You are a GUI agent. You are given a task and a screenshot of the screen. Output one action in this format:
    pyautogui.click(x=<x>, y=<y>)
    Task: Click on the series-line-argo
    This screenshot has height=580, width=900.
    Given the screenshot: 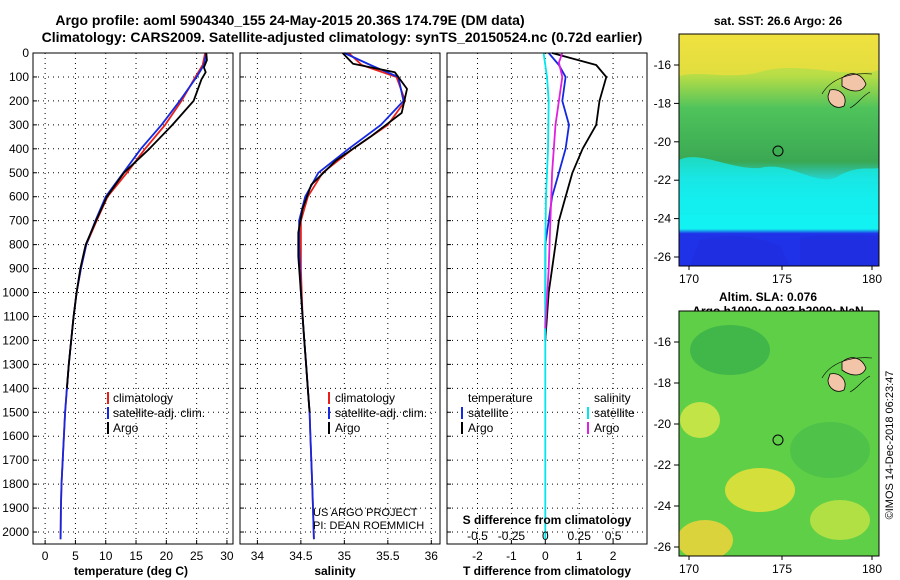 What is the action you would take?
    pyautogui.click(x=137, y=220)
    